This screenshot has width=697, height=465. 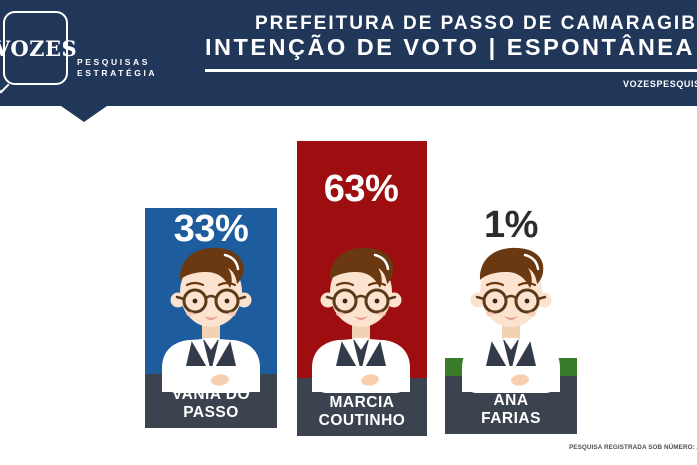 What do you see at coordinates (511, 419) in the screenshot?
I see `candidate-name-line: FARIAS` at bounding box center [511, 419].